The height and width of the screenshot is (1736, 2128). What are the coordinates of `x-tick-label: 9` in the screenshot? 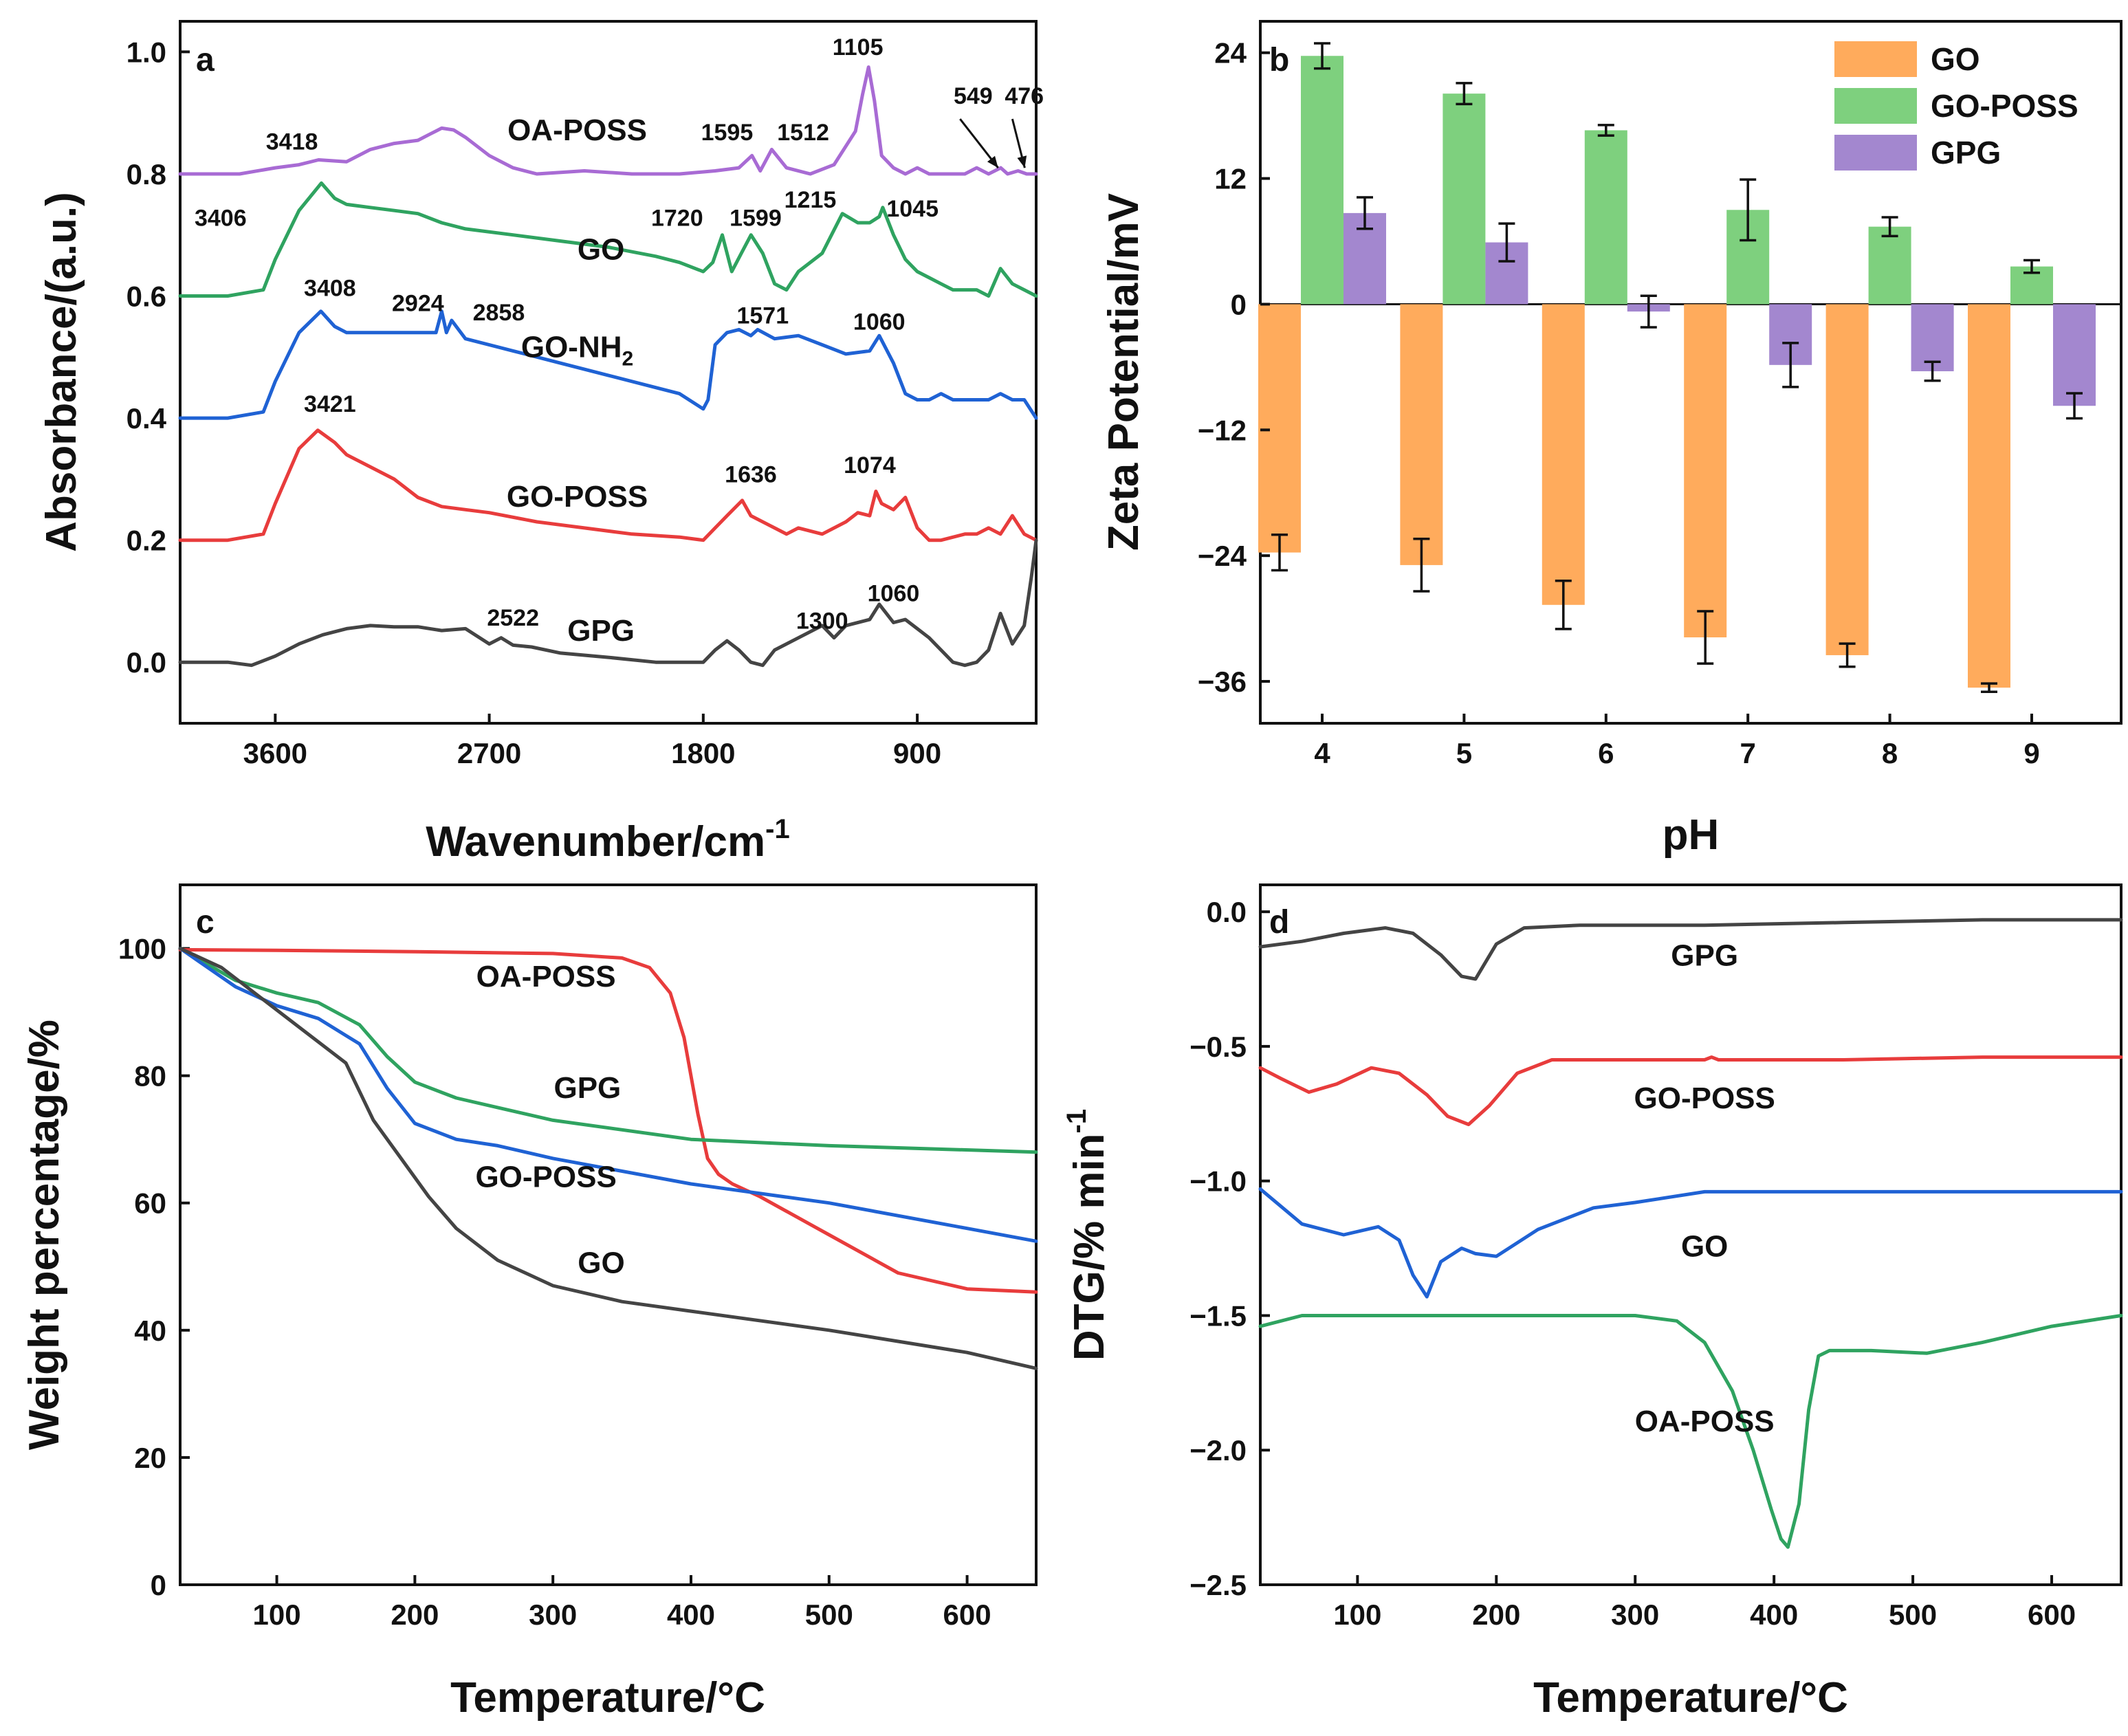 It's located at (2031, 753).